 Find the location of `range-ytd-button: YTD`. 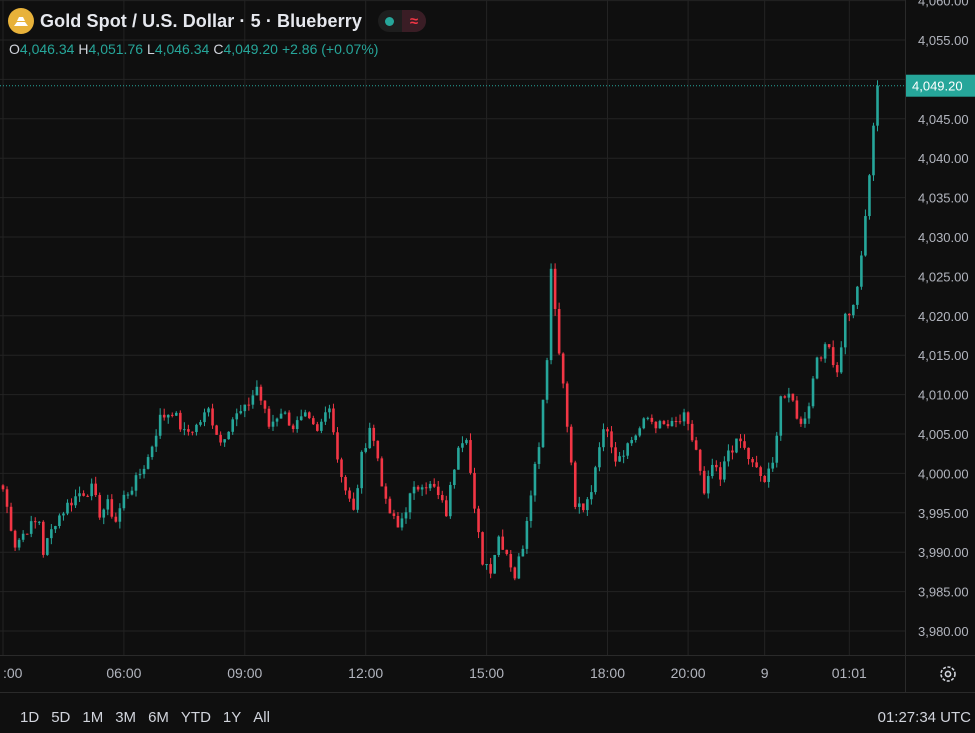

range-ytd-button: YTD is located at coordinates (195, 717).